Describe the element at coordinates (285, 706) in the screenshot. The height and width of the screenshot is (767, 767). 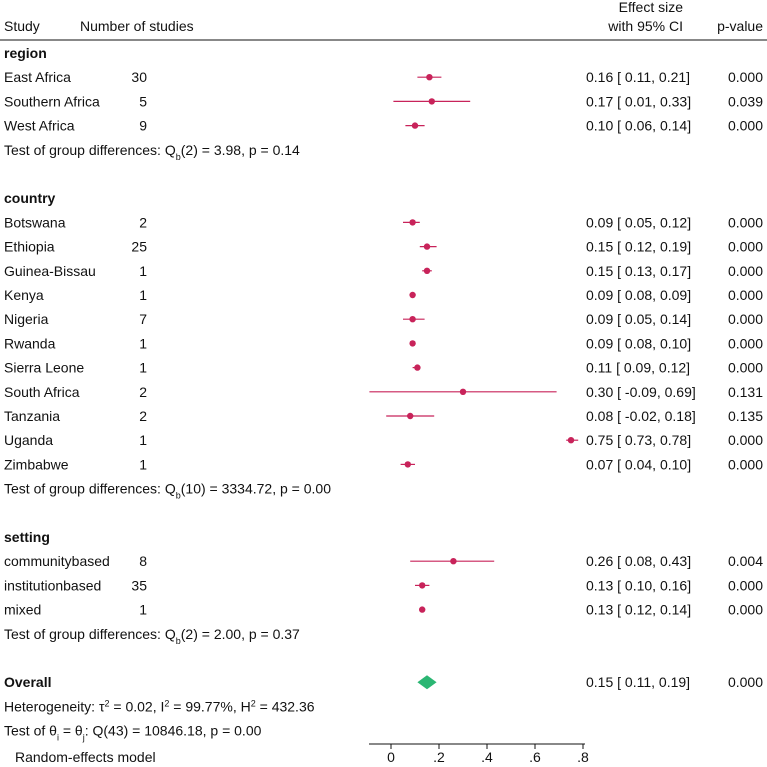
I see `heterogeneity-stats-part: = 432.36` at that location.